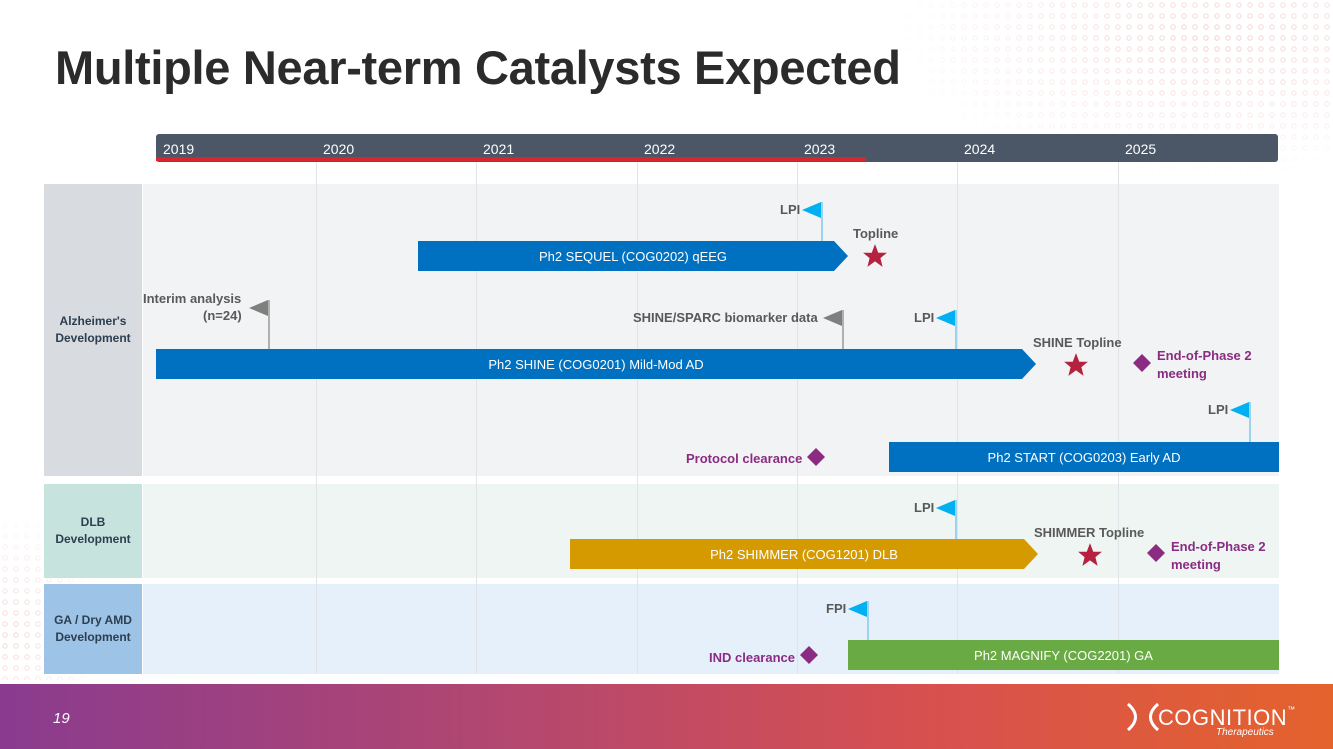 The height and width of the screenshot is (749, 1333). Describe the element at coordinates (1218, 546) in the screenshot. I see `eop2-label-dlb-line1: End-of-Phase 2` at that location.